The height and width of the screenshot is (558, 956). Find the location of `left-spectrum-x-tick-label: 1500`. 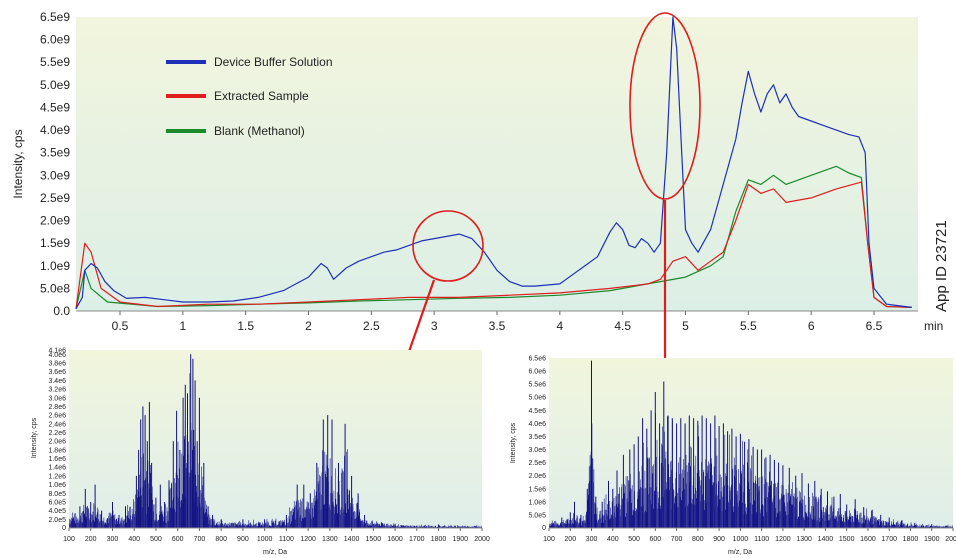

left-spectrum-x-tick-label: 1500 is located at coordinates (374, 539).